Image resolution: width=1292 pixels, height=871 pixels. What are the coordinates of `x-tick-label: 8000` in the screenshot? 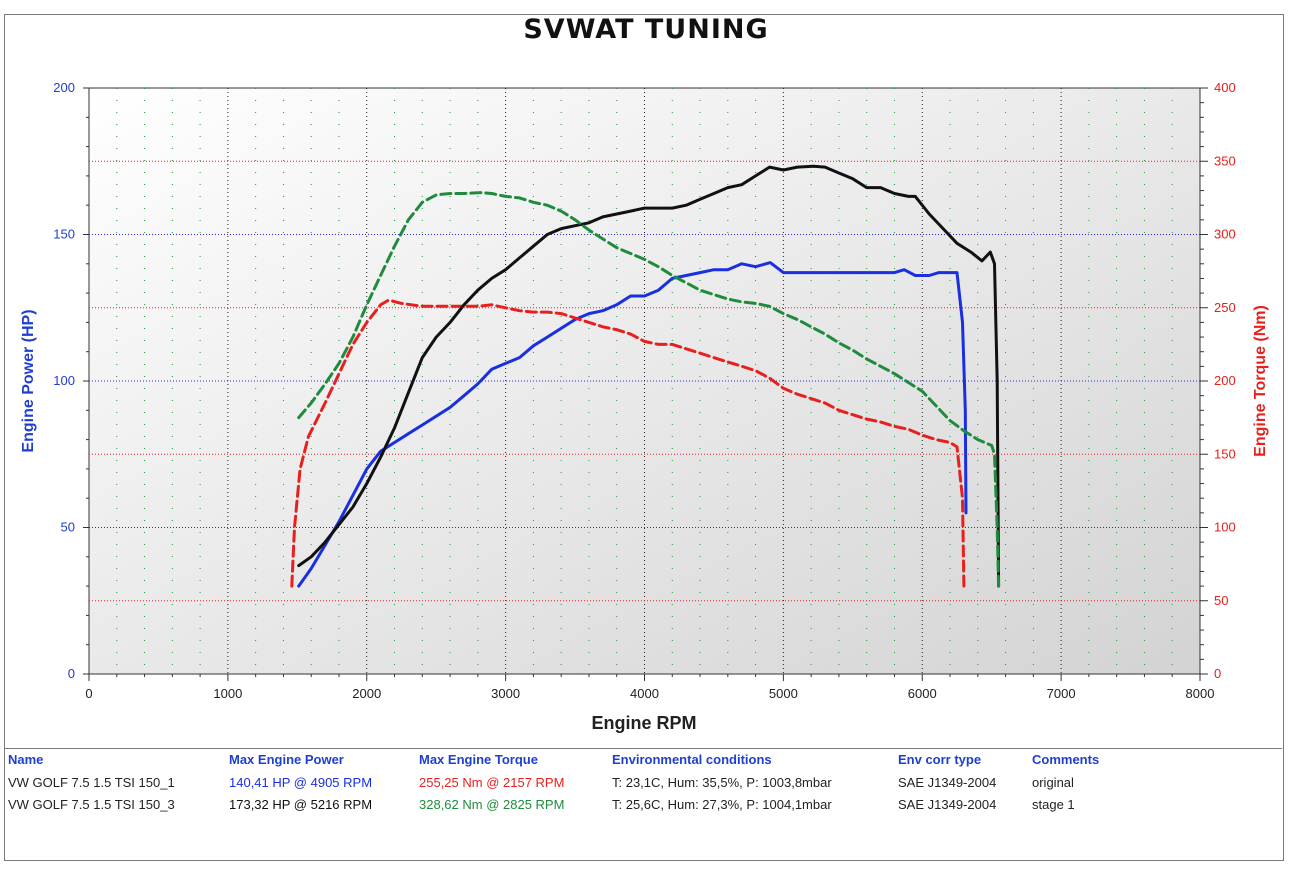 It's located at (1200, 693).